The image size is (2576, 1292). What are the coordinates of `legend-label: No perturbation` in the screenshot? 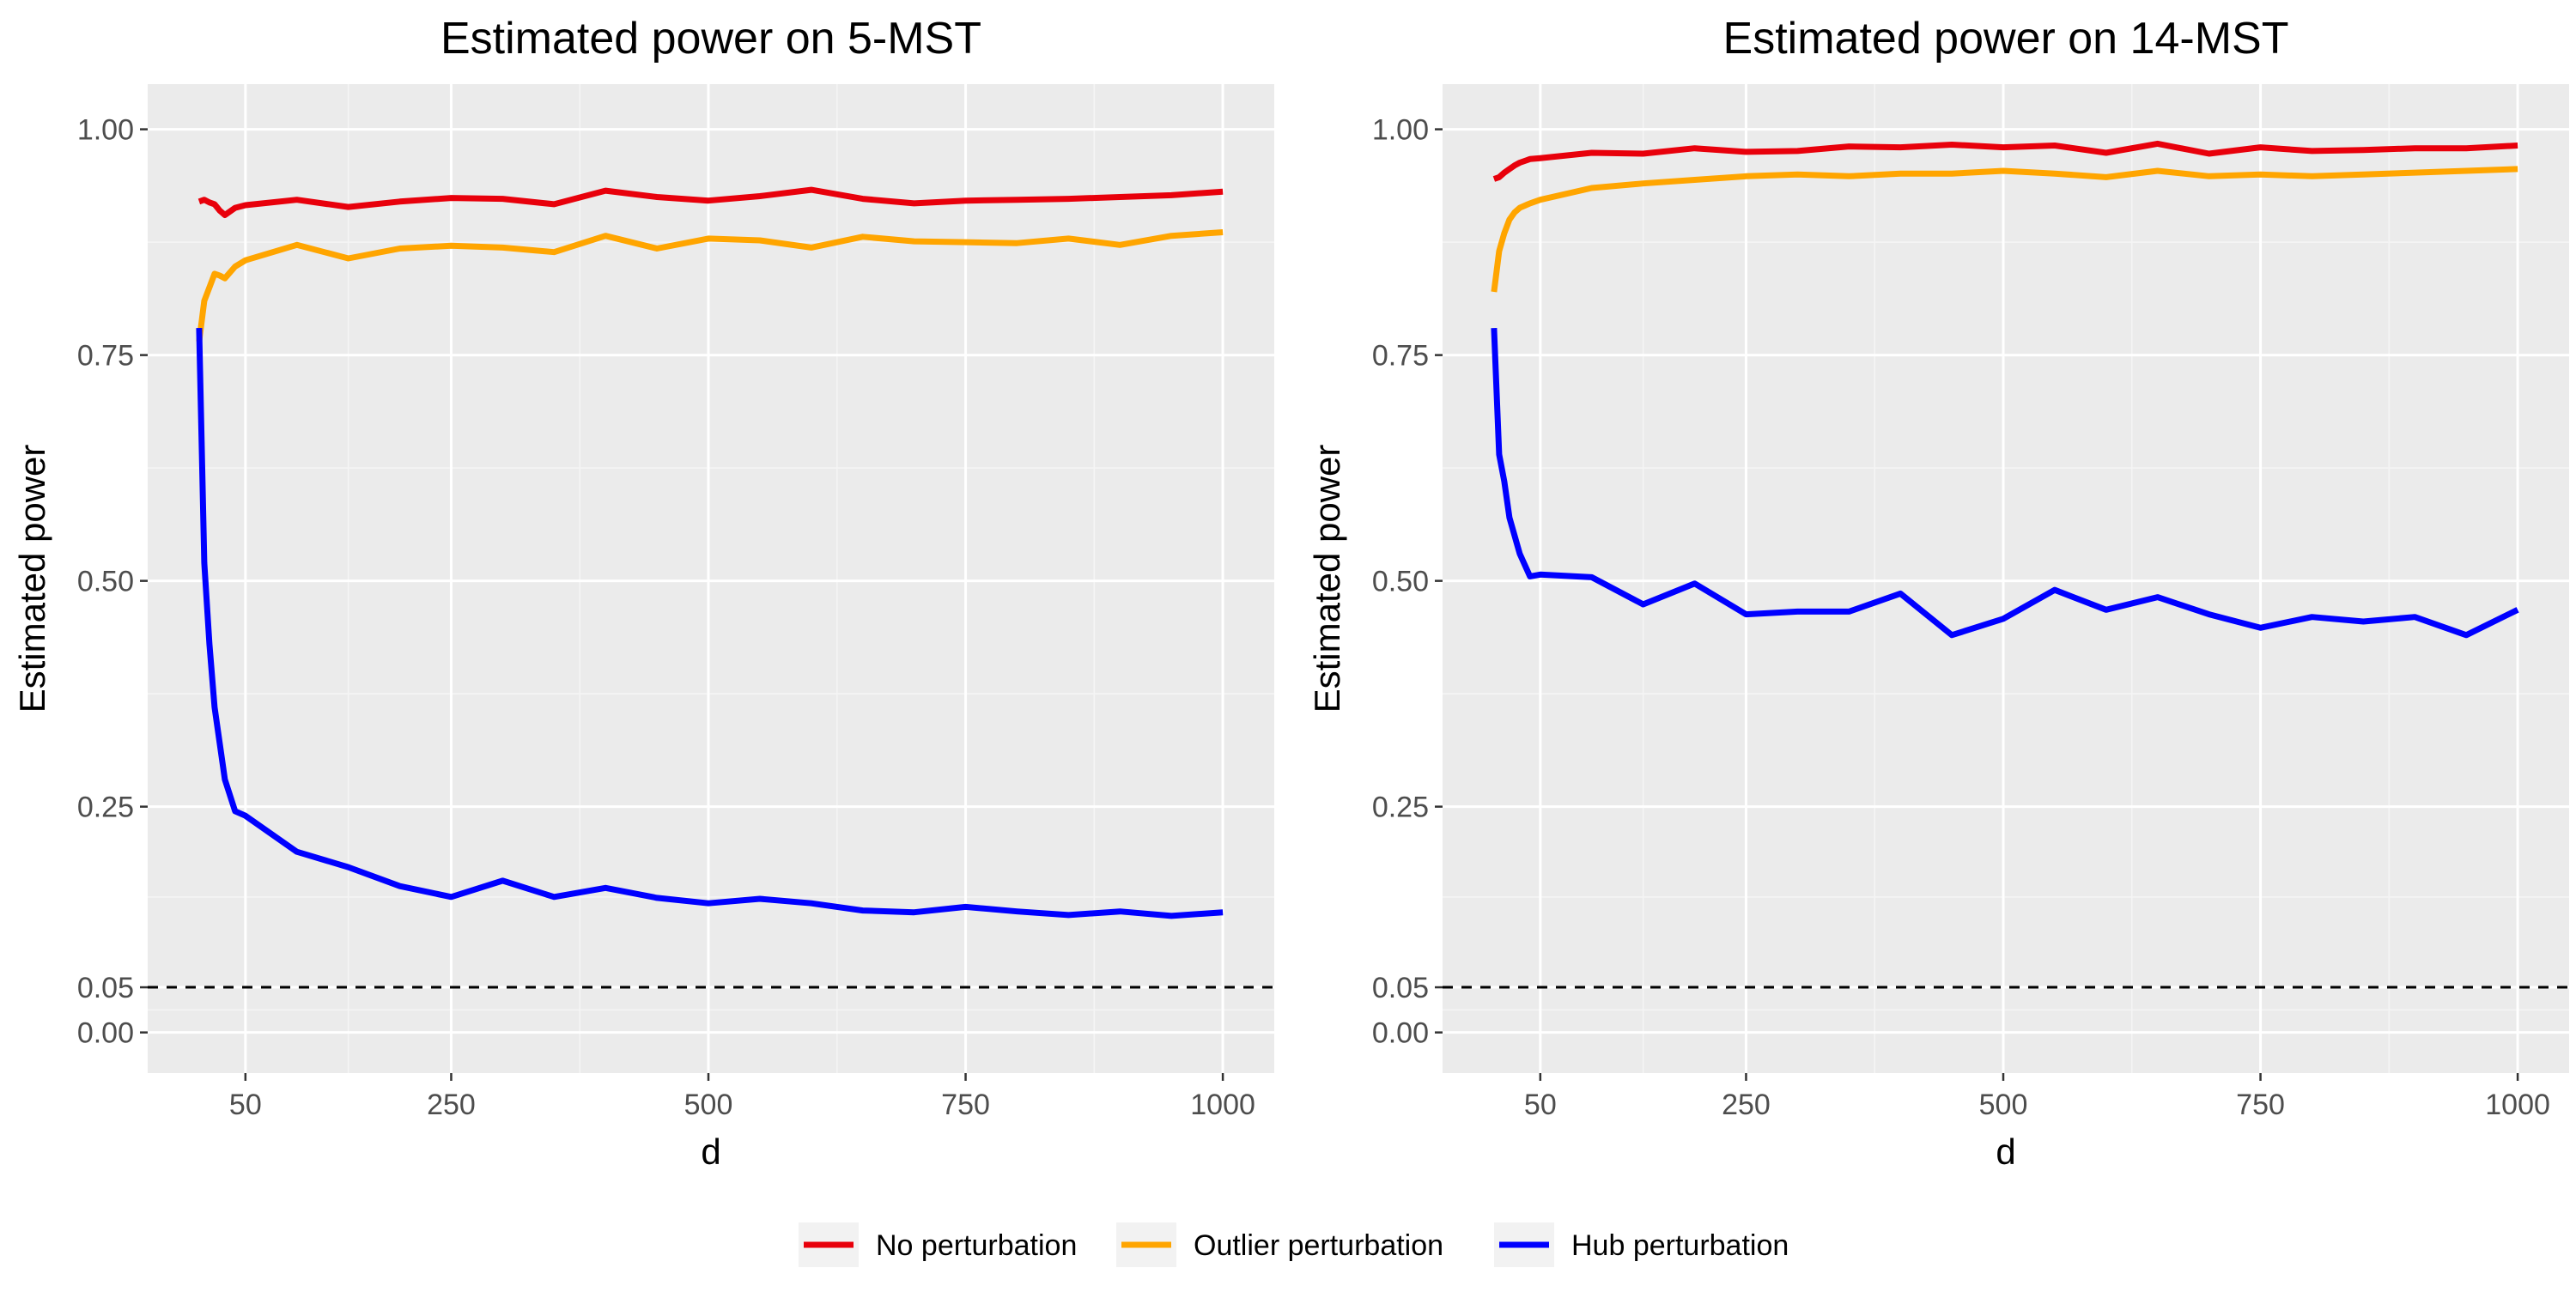 It's located at (976, 1245).